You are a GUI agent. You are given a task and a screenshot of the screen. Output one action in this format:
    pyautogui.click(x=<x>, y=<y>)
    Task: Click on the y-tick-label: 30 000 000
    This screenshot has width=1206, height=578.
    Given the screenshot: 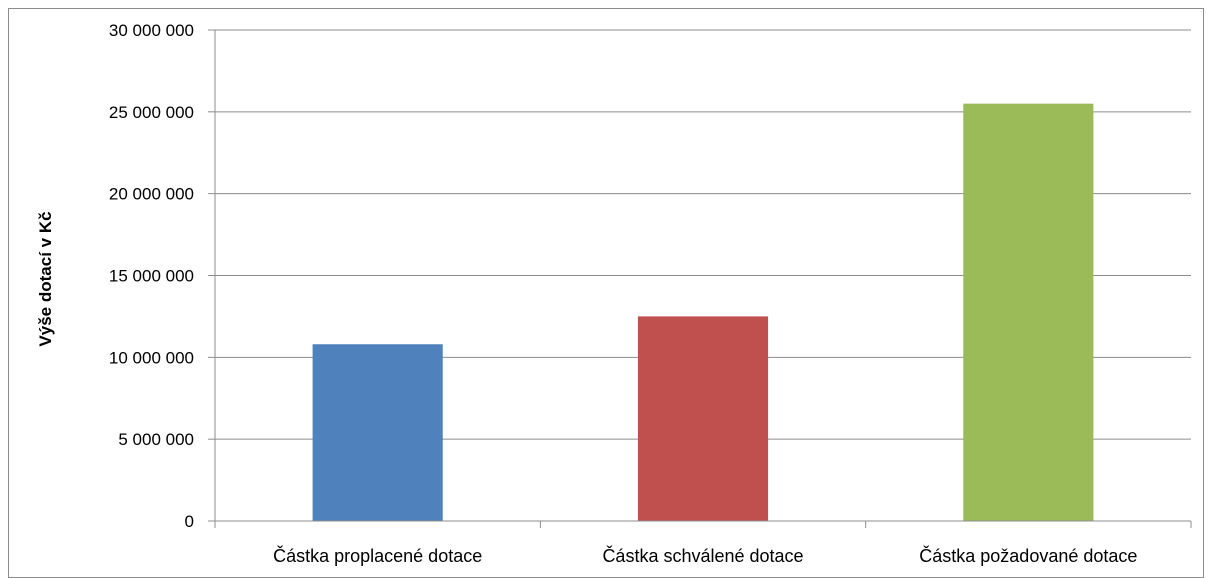 What is the action you would take?
    pyautogui.click(x=151, y=30)
    